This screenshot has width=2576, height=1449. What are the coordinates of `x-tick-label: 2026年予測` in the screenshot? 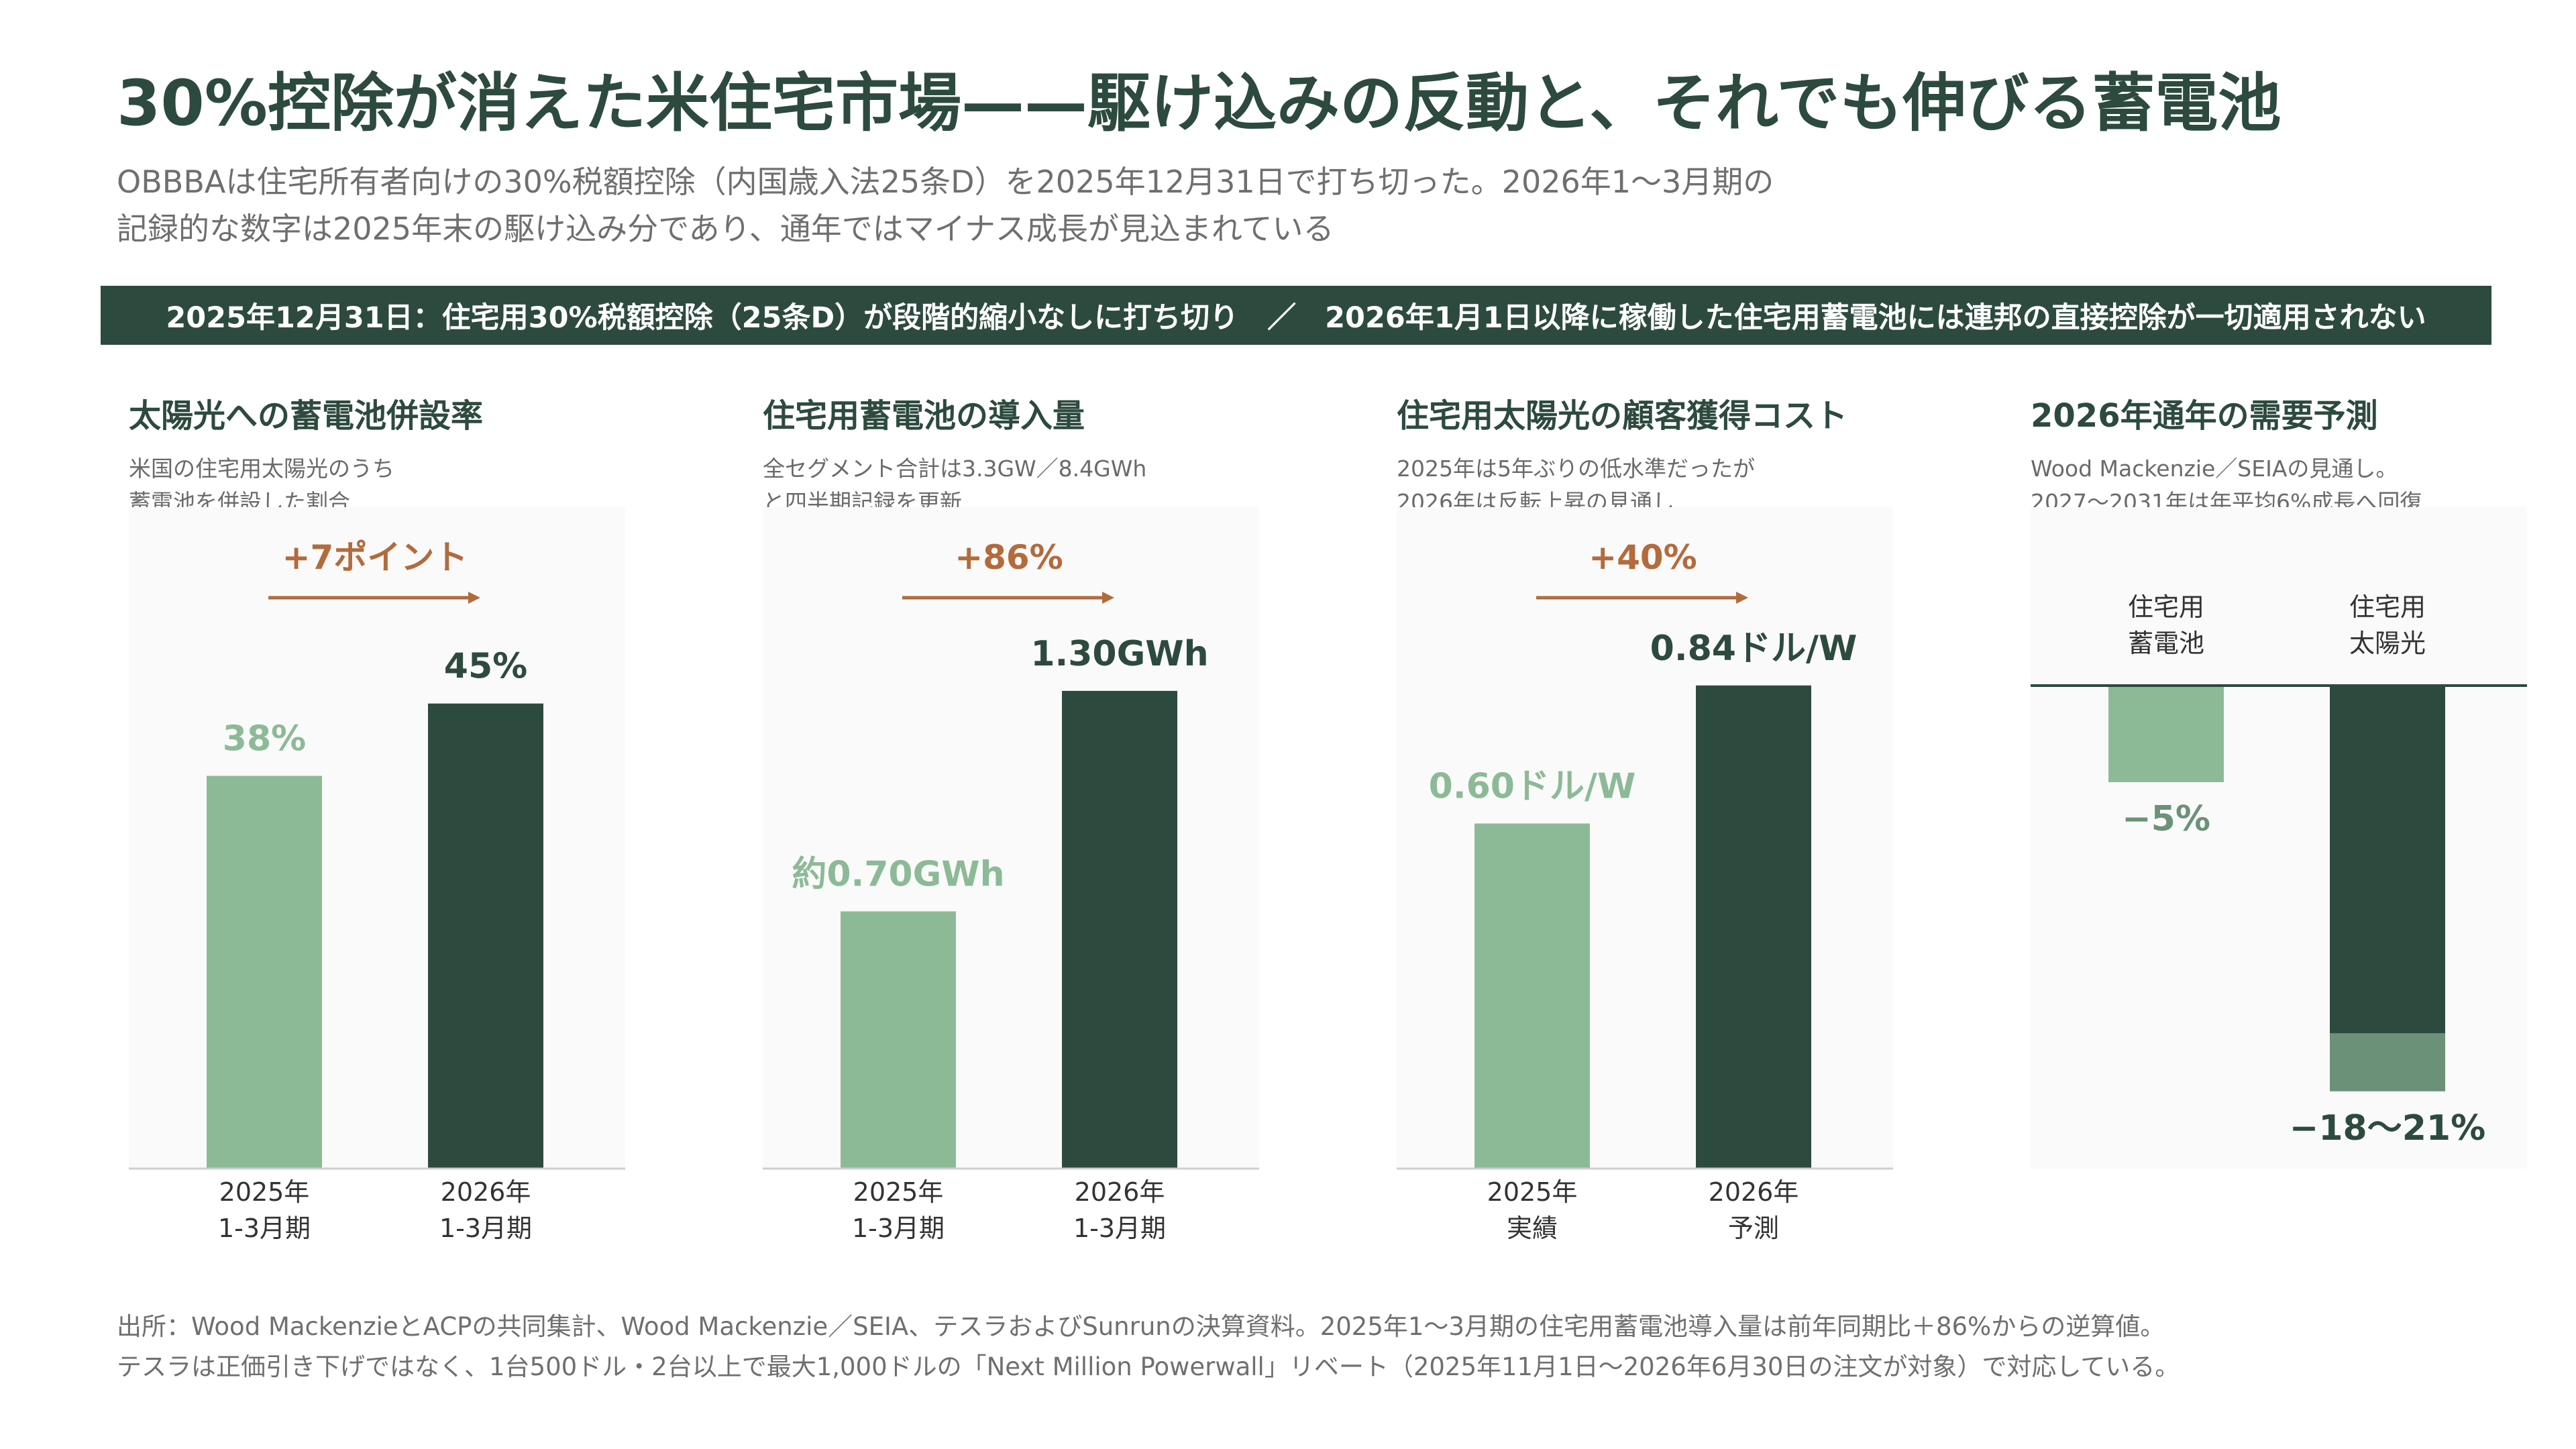 It's located at (1753, 1210).